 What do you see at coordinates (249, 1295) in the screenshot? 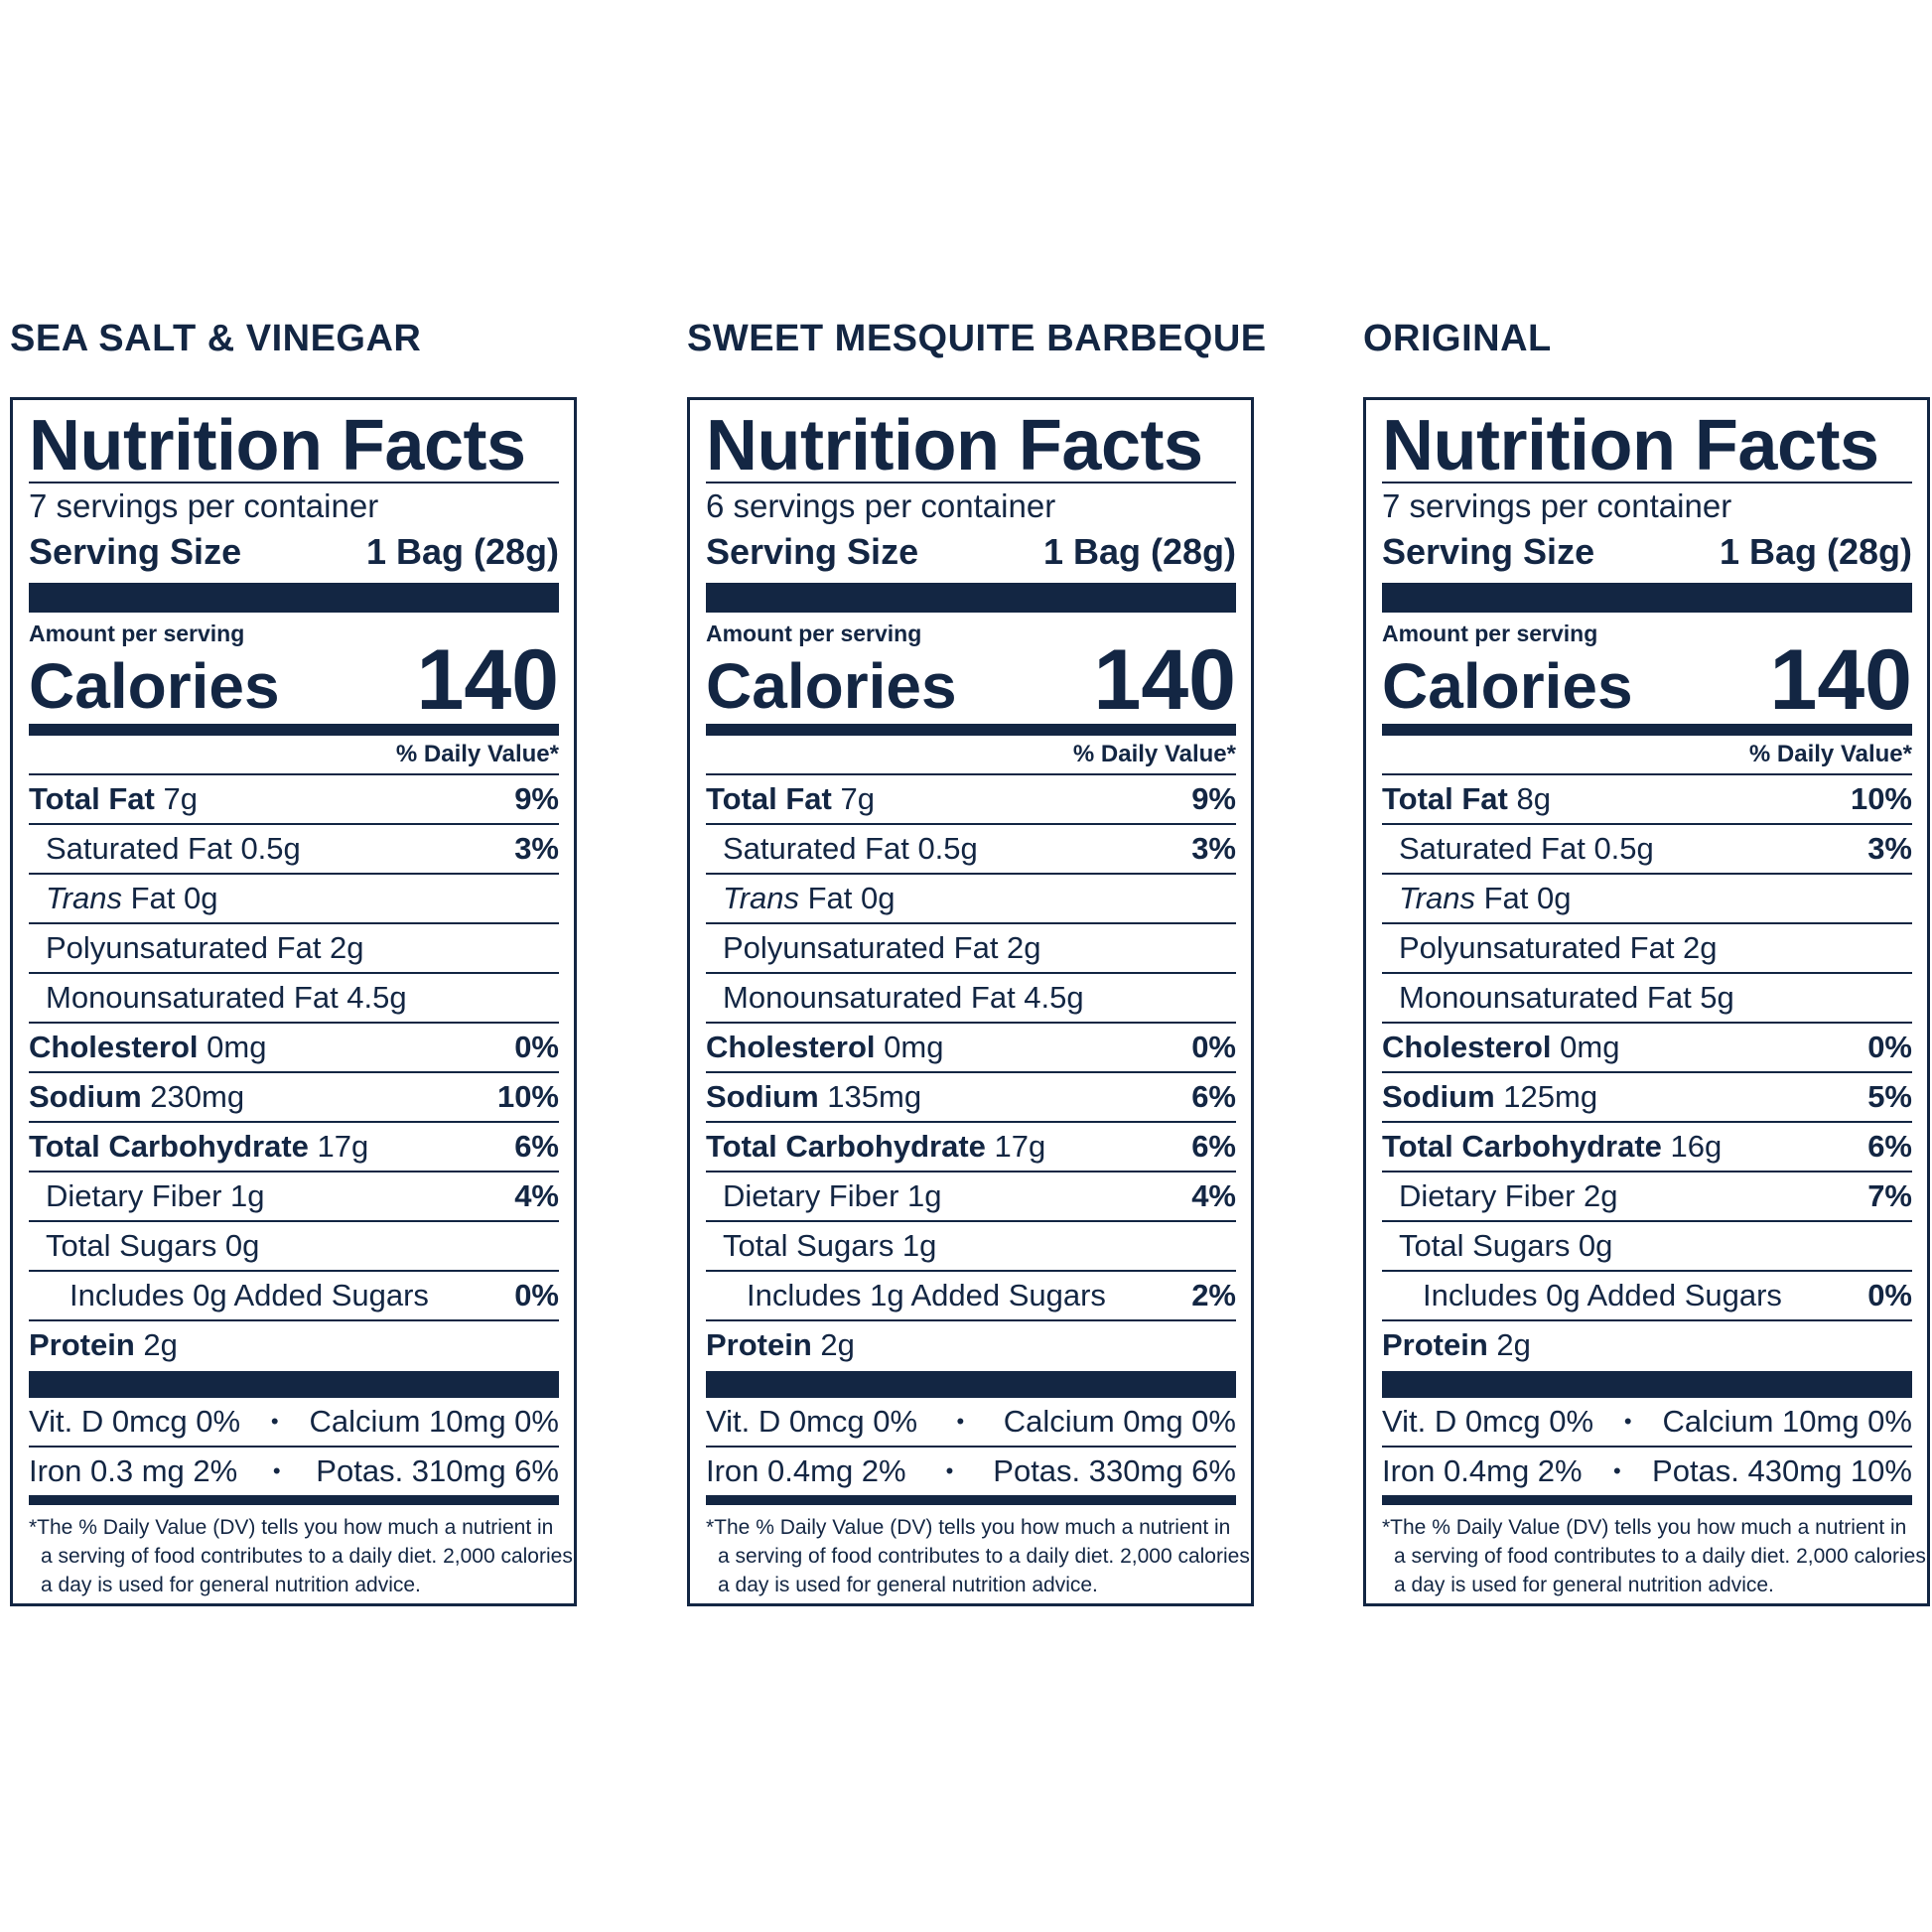
I see `nutrient-label: Includes 0g Added Sugars` at bounding box center [249, 1295].